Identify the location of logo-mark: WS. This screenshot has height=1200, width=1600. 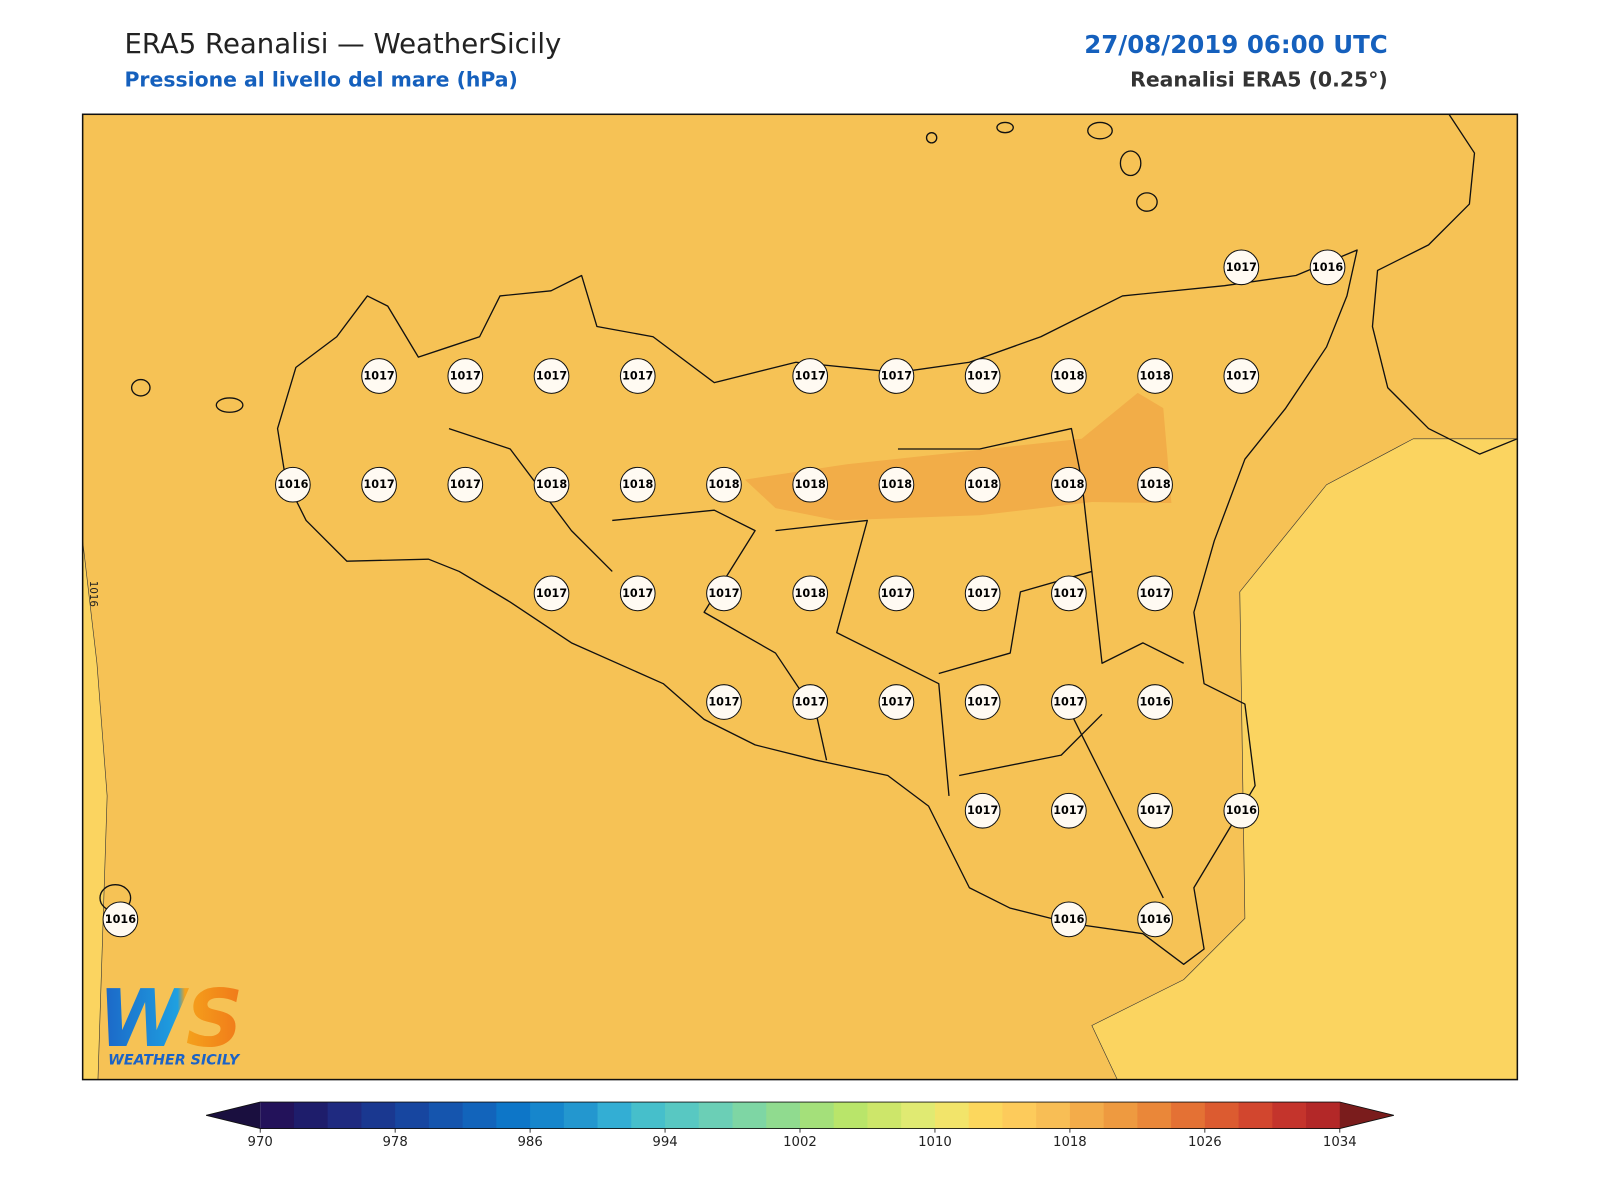
(170, 1018).